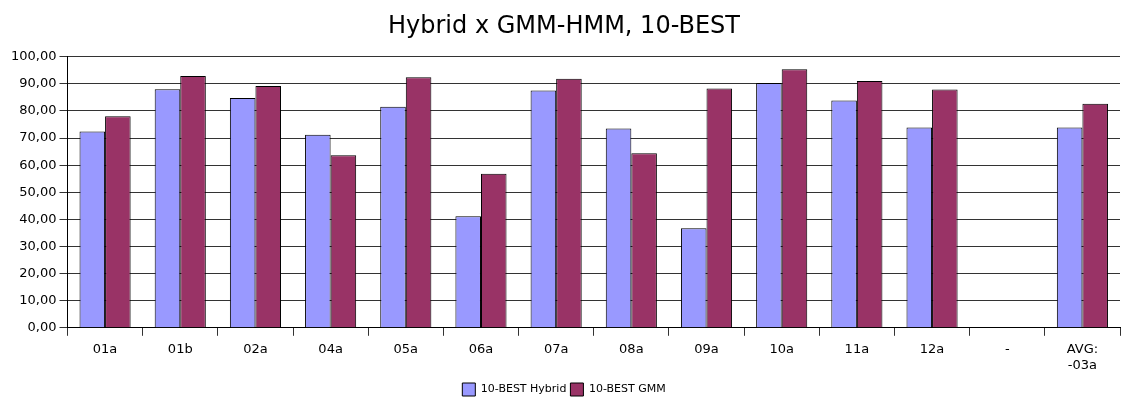 The width and height of the screenshot is (1136, 414). What do you see at coordinates (556, 348) in the screenshot?
I see `x-tick-label: 07a` at bounding box center [556, 348].